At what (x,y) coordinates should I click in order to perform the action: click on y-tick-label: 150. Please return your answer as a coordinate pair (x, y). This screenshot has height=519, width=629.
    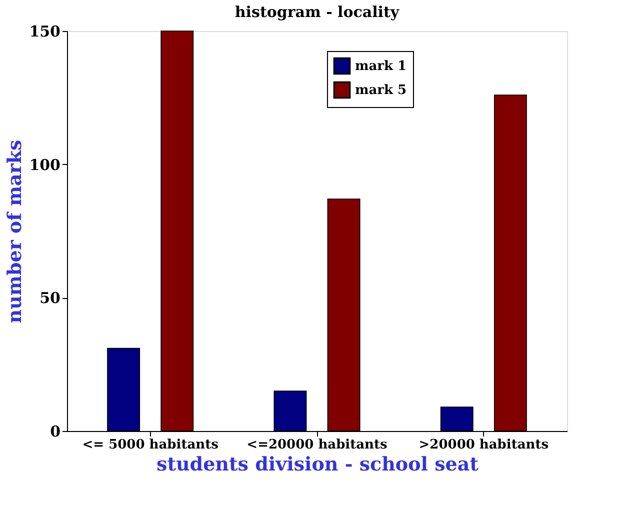
    Looking at the image, I should click on (44, 31).